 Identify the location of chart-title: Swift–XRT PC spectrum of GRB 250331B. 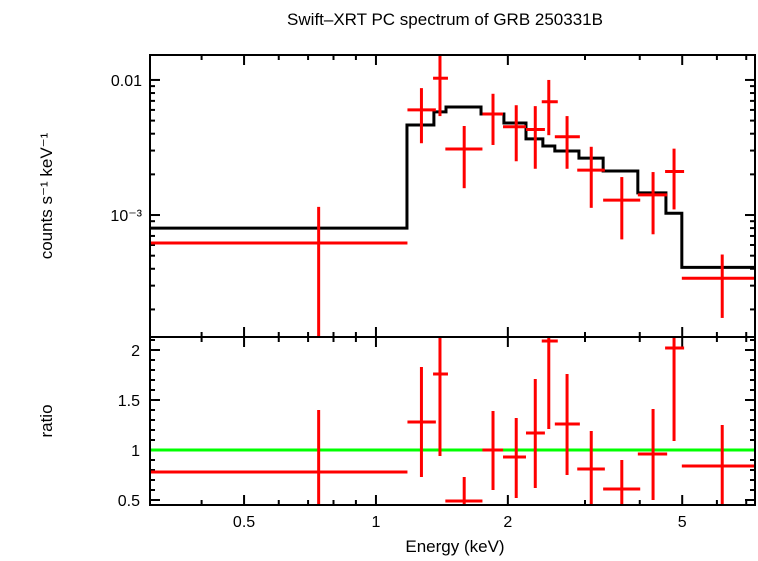
(445, 19).